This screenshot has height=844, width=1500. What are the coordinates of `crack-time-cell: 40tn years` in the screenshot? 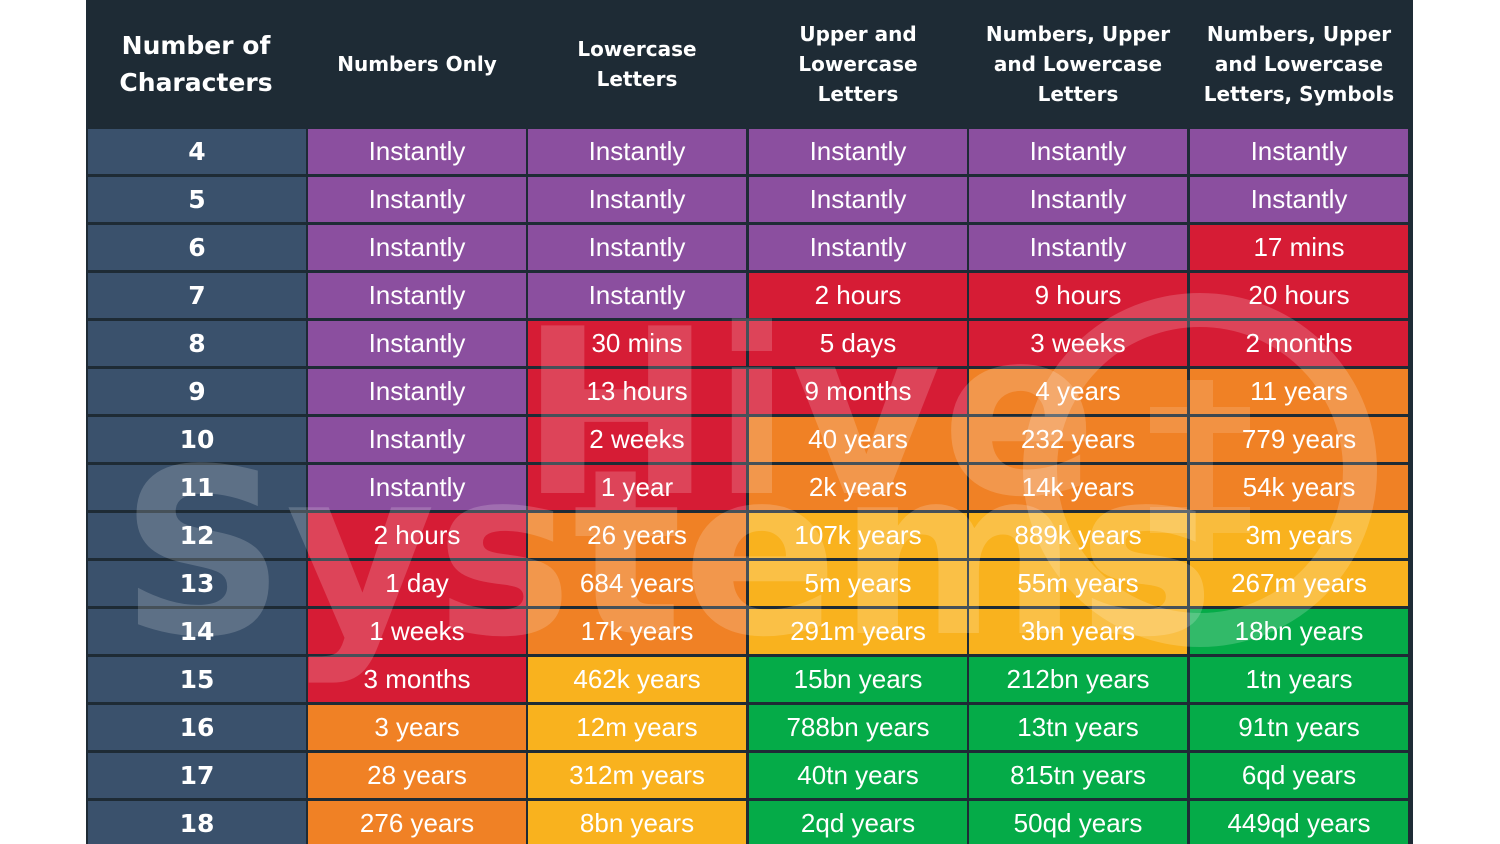 It's located at (858, 775).